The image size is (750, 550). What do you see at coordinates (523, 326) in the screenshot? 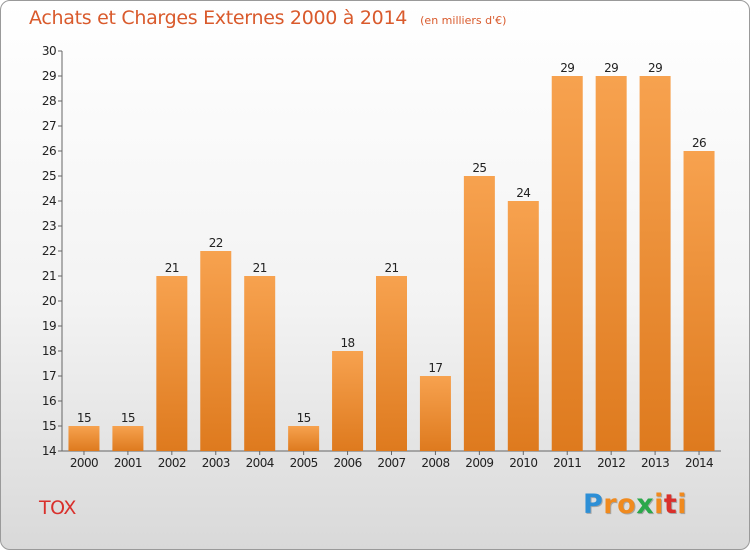
I see `bar-2010` at bounding box center [523, 326].